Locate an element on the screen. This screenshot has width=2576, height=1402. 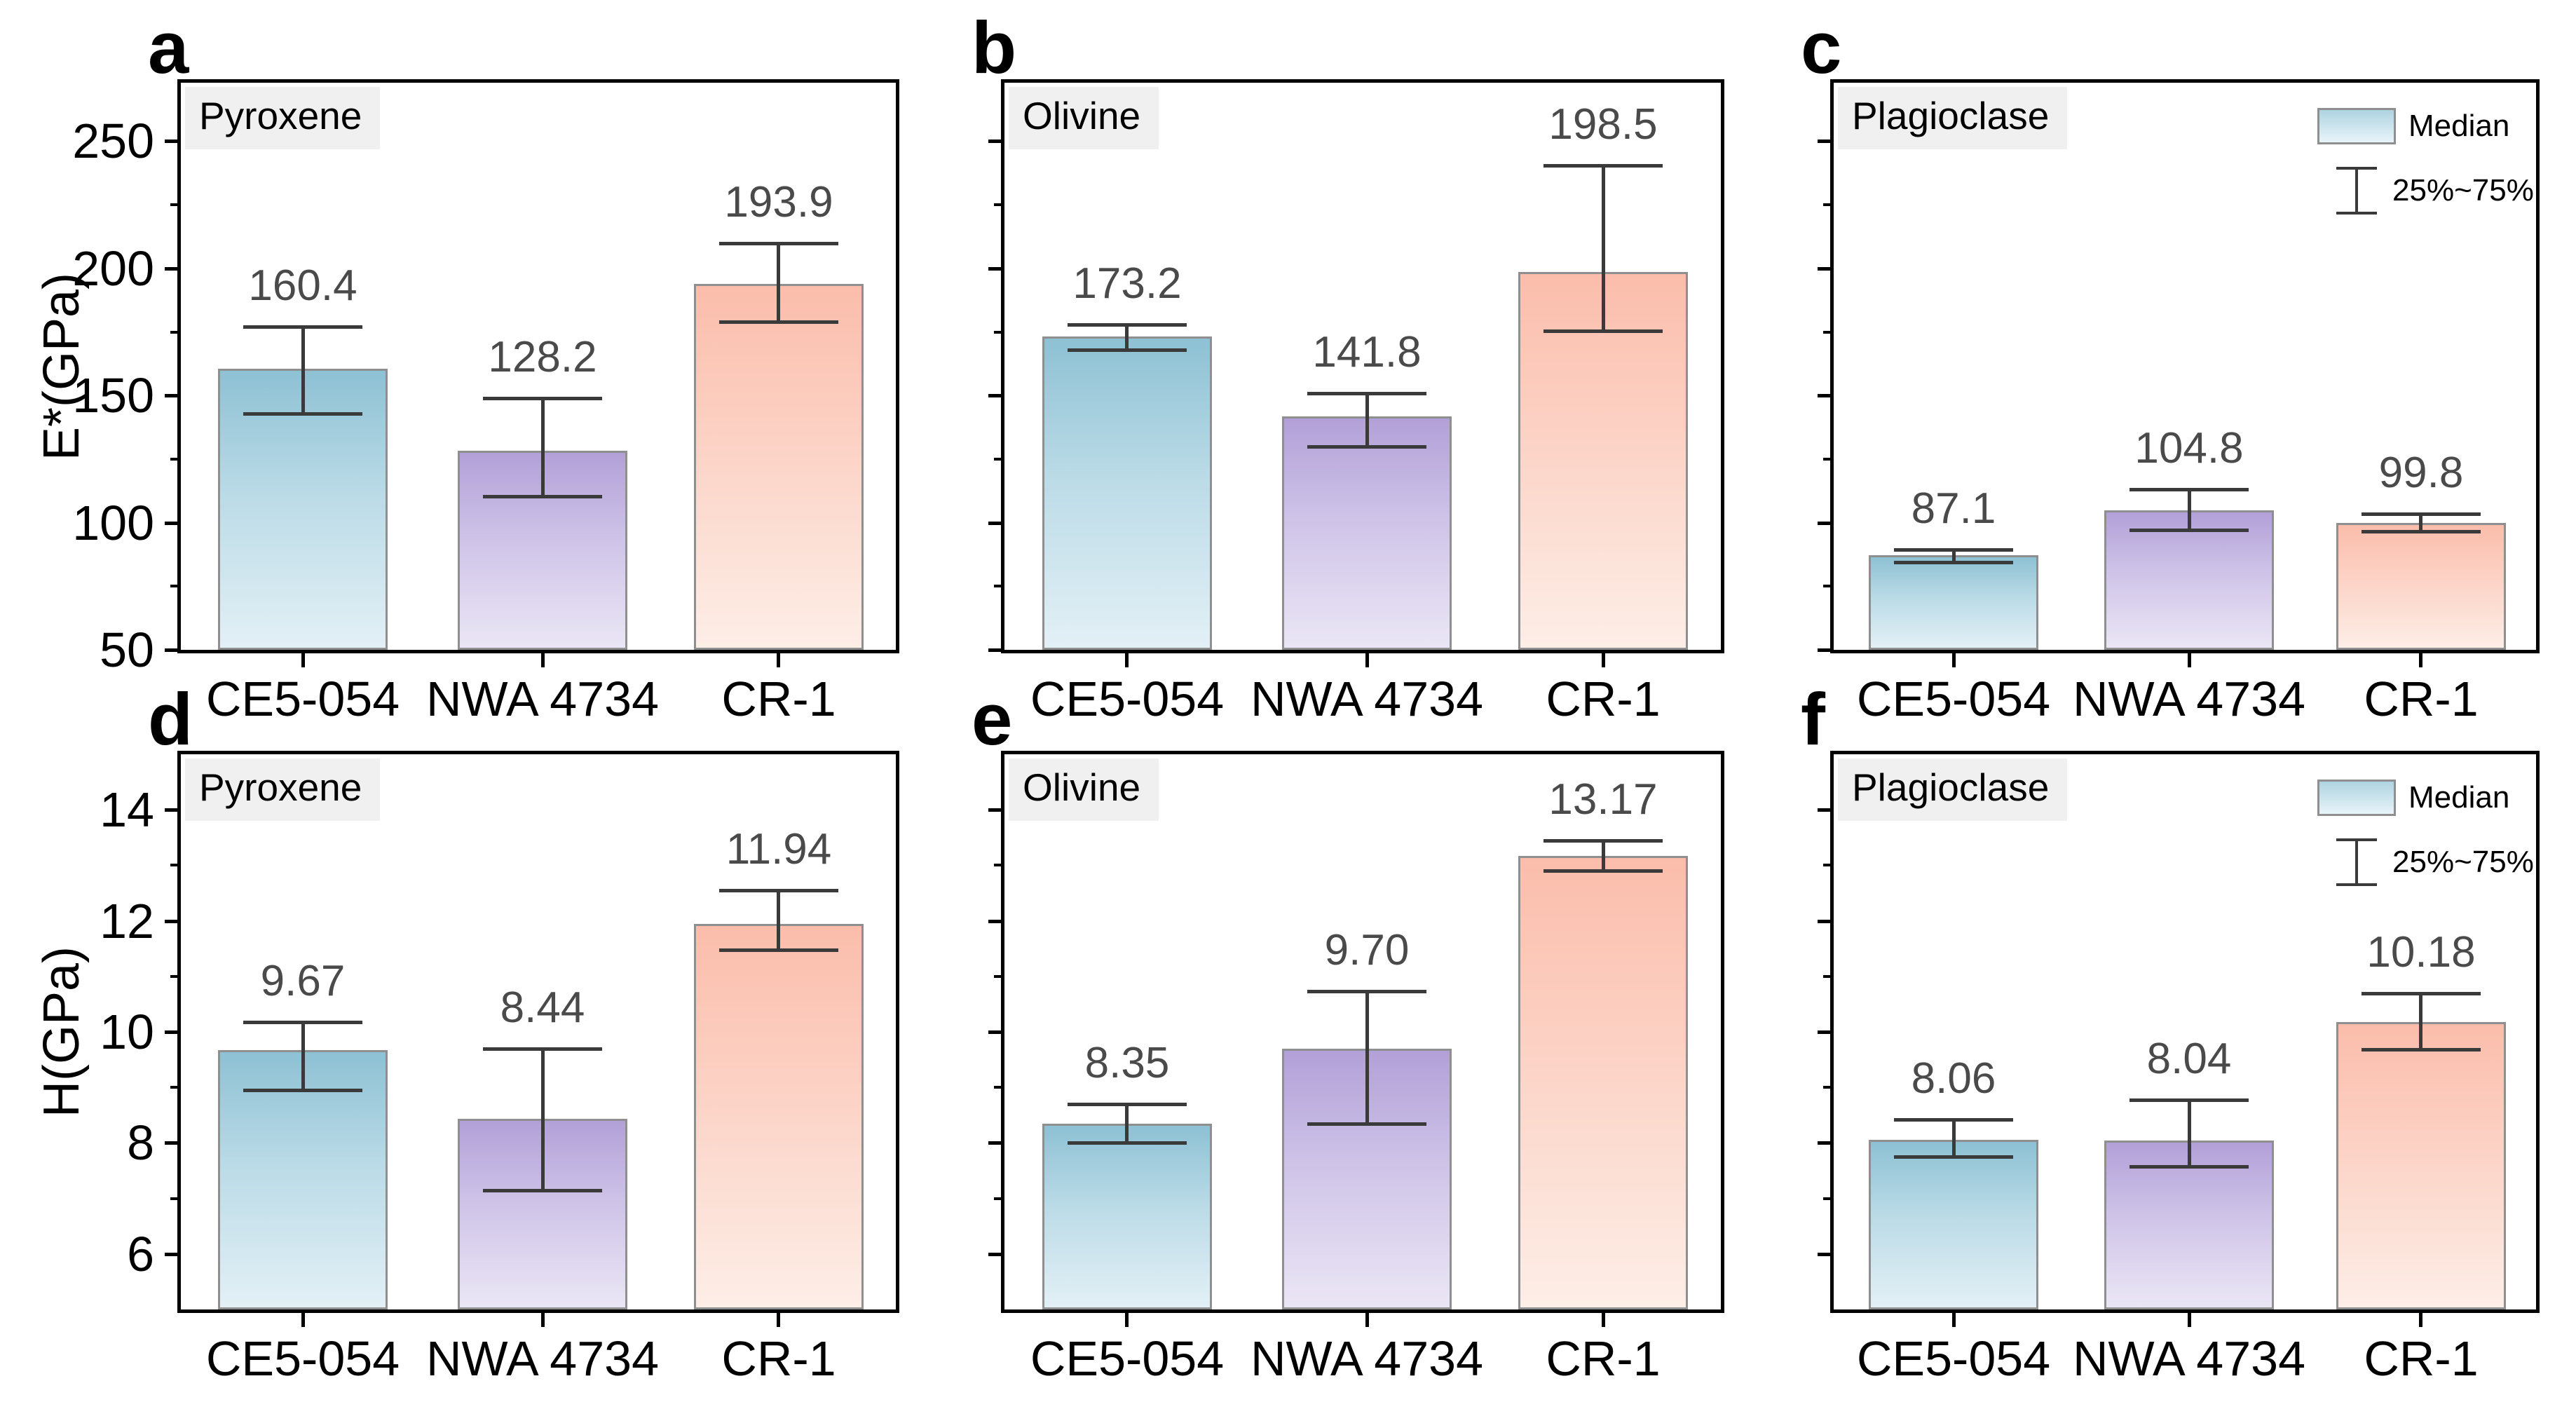
value-label: 10.18 is located at coordinates (2421, 952).